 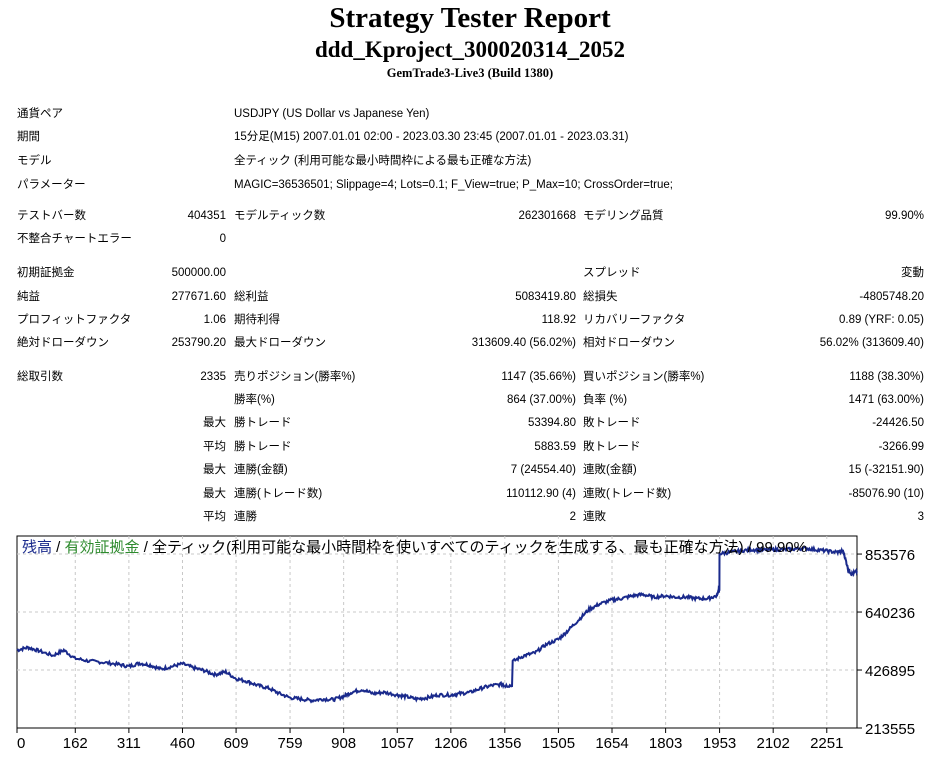 What do you see at coordinates (129, 743) in the screenshot?
I see `x-tick-label: 311` at bounding box center [129, 743].